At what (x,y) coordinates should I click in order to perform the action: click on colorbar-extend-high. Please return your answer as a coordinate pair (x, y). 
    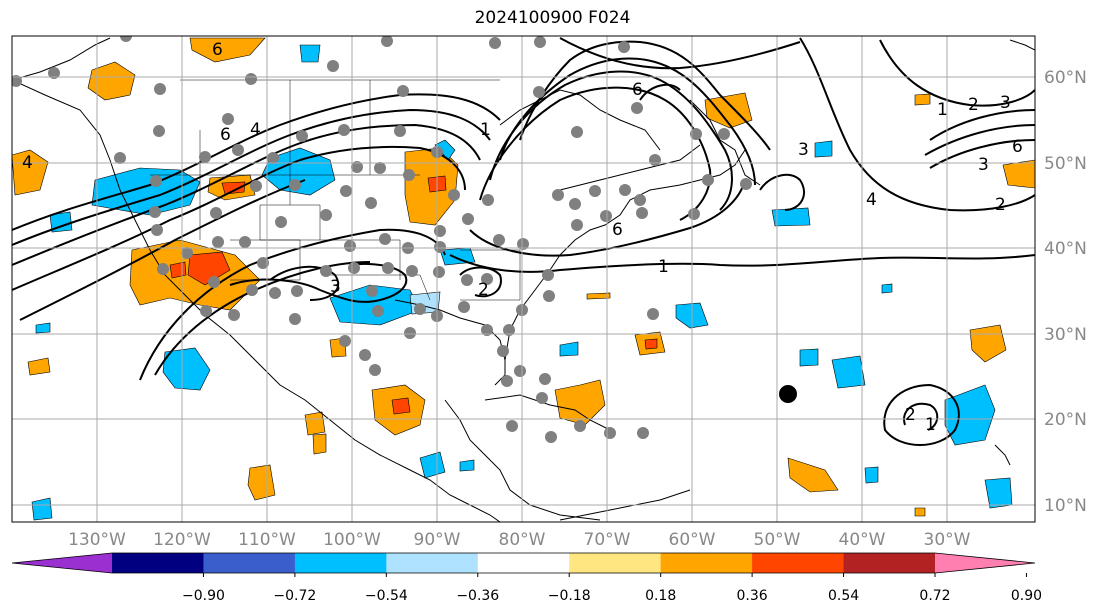
    Looking at the image, I should click on (985, 563).